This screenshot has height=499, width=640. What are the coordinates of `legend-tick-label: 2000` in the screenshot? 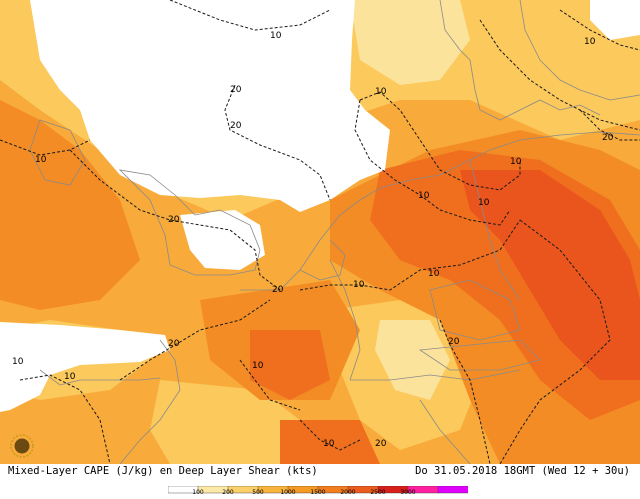 It's located at (348, 492).